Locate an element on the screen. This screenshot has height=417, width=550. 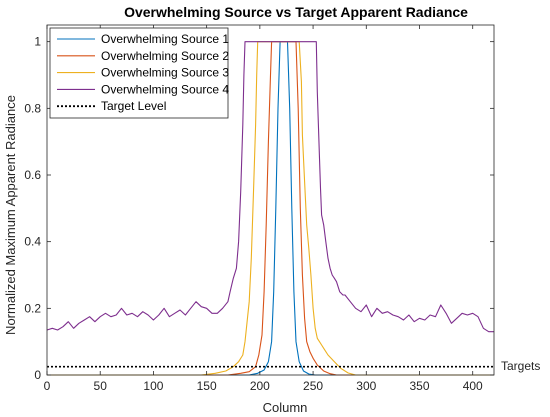
y-axis-label: Normalized Maximum Apparent Radiance is located at coordinates (10, 215).